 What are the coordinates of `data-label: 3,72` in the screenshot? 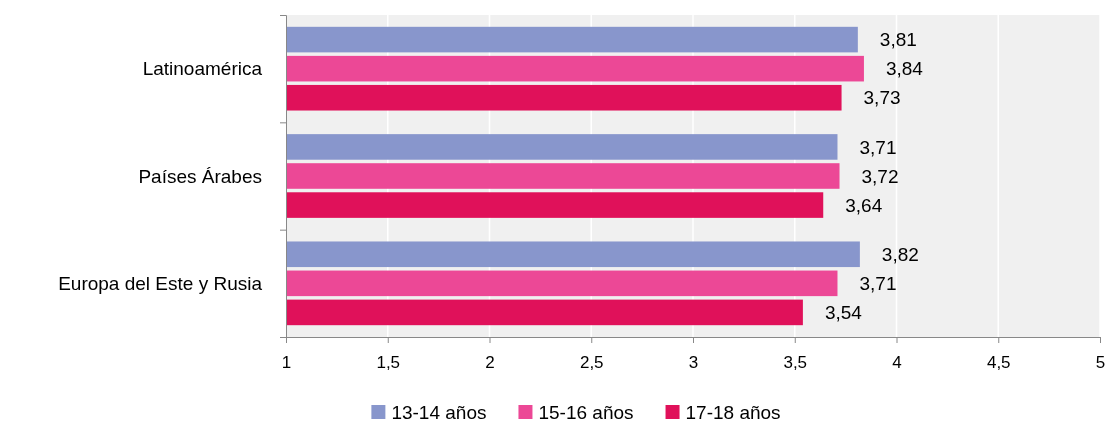 It's located at (880, 176).